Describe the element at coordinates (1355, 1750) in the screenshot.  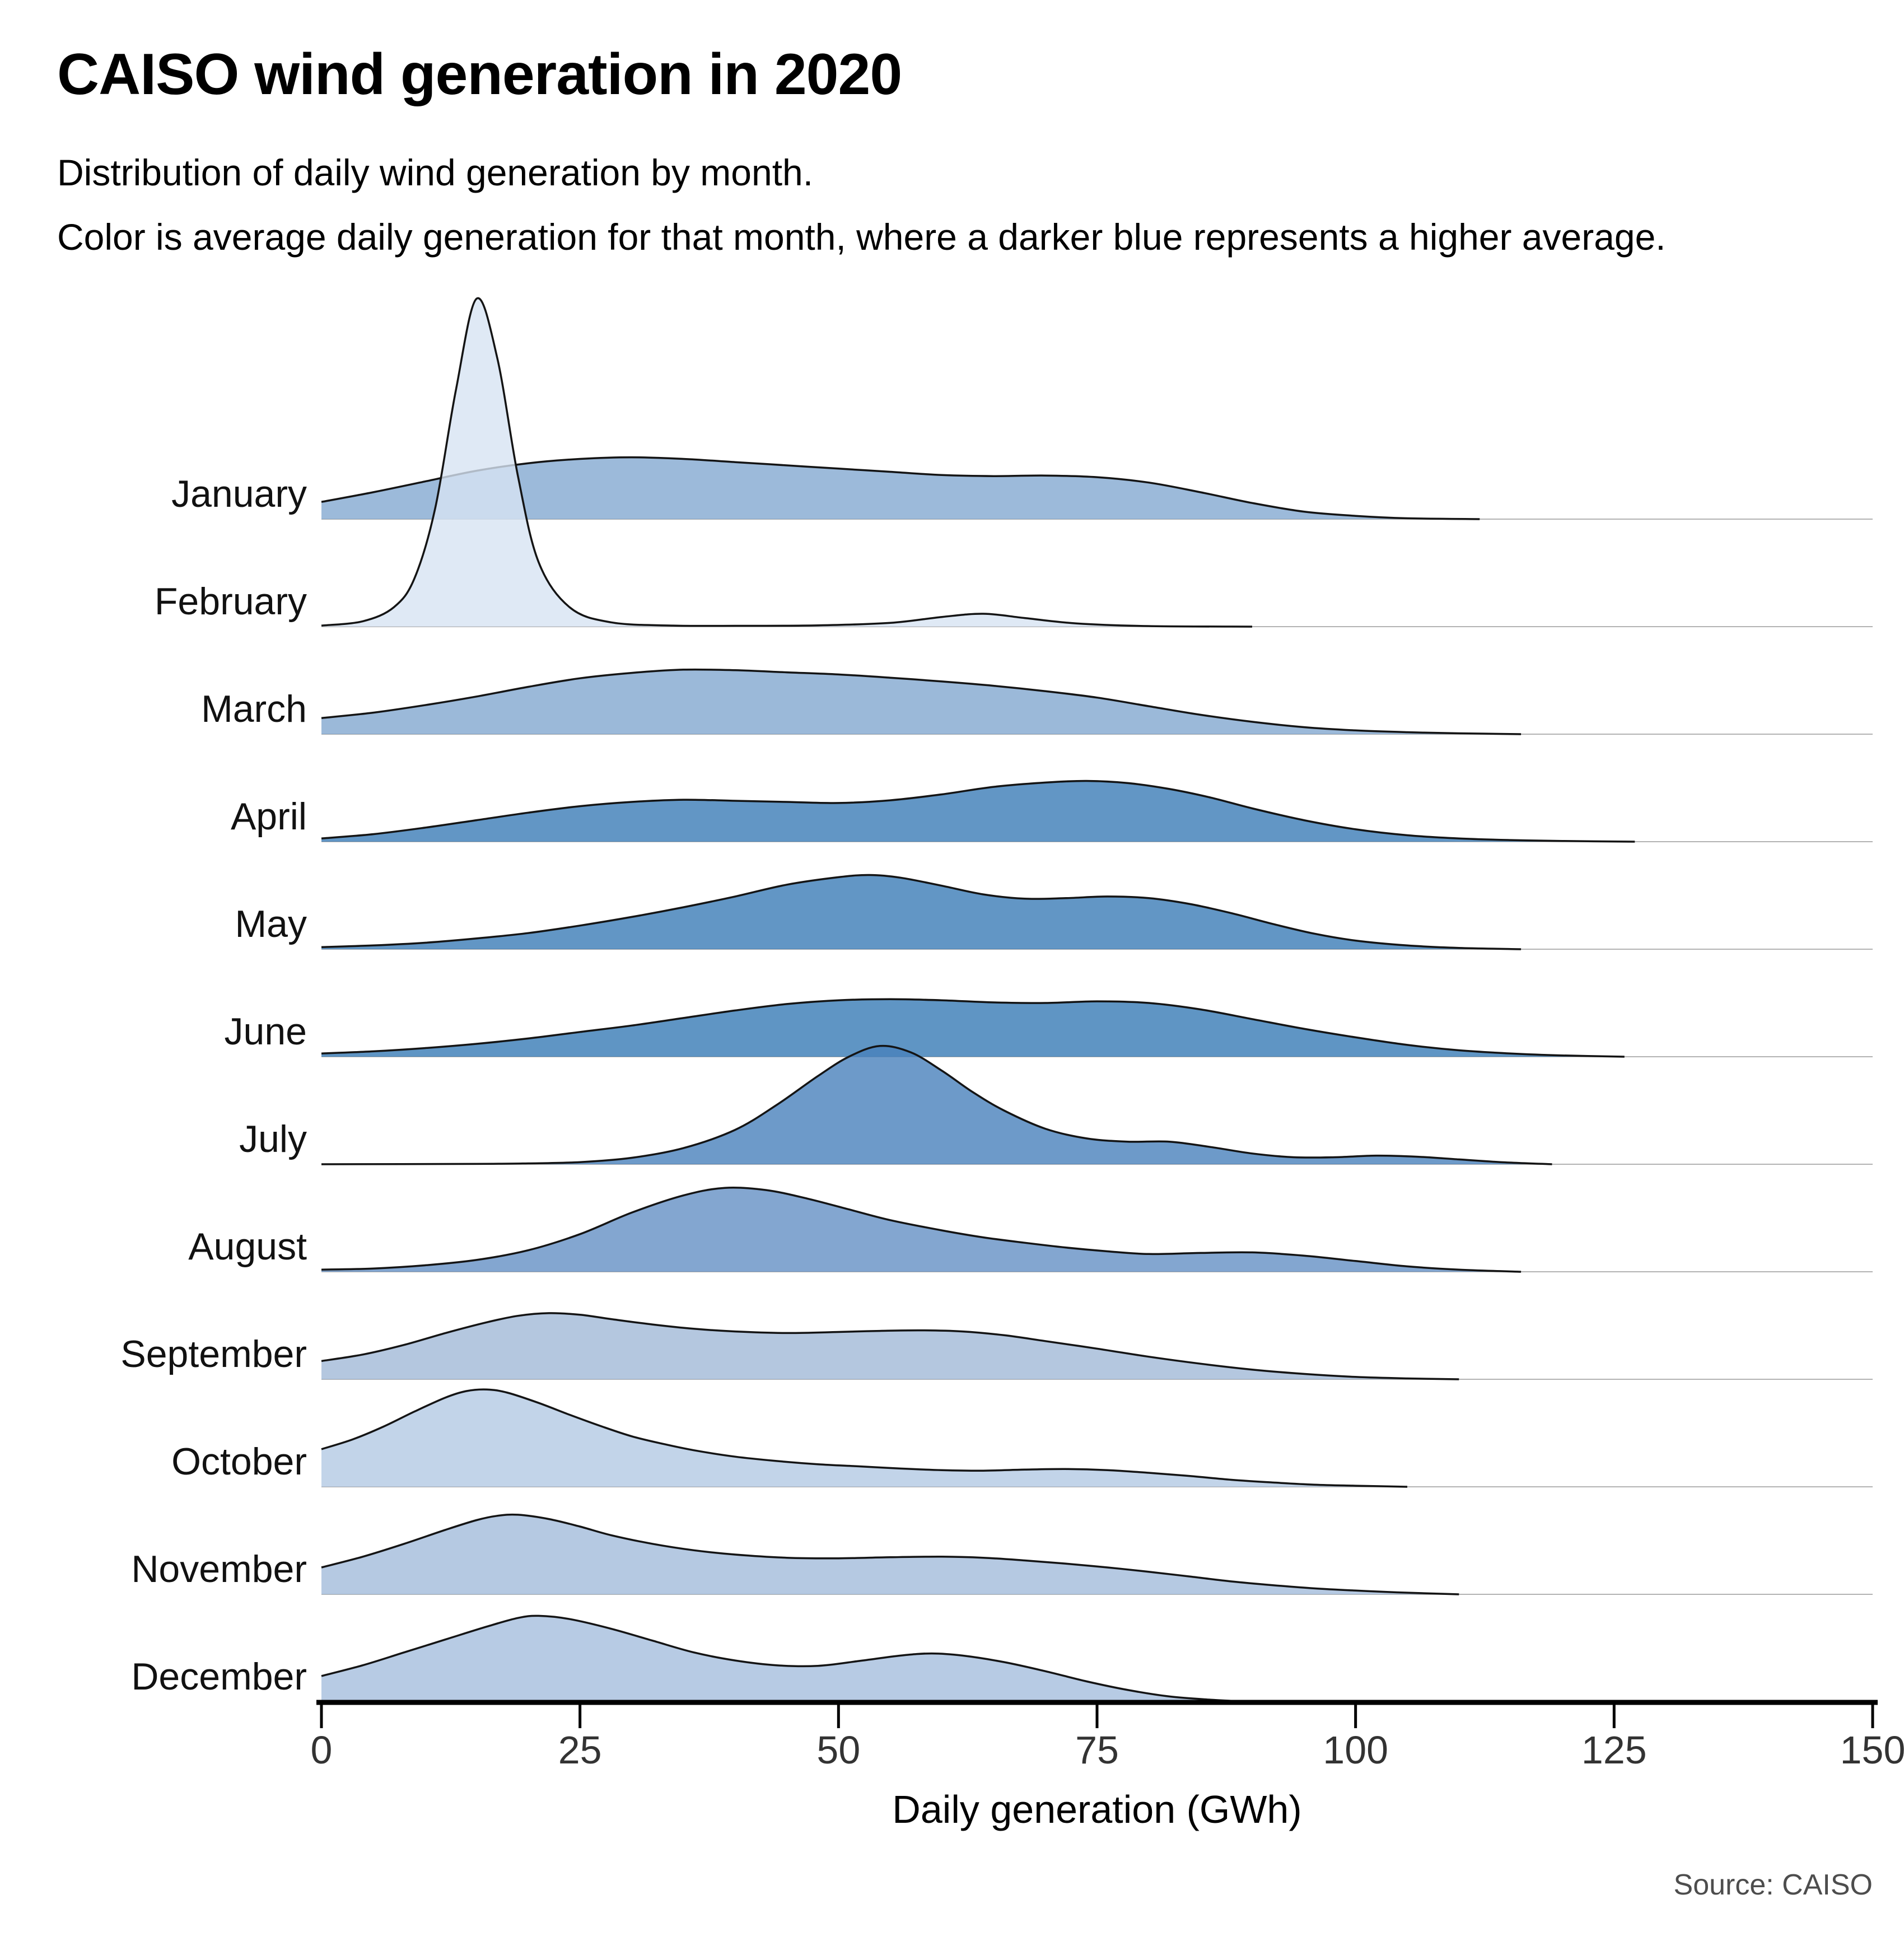
I see `x-tick-label-100: 100` at that location.